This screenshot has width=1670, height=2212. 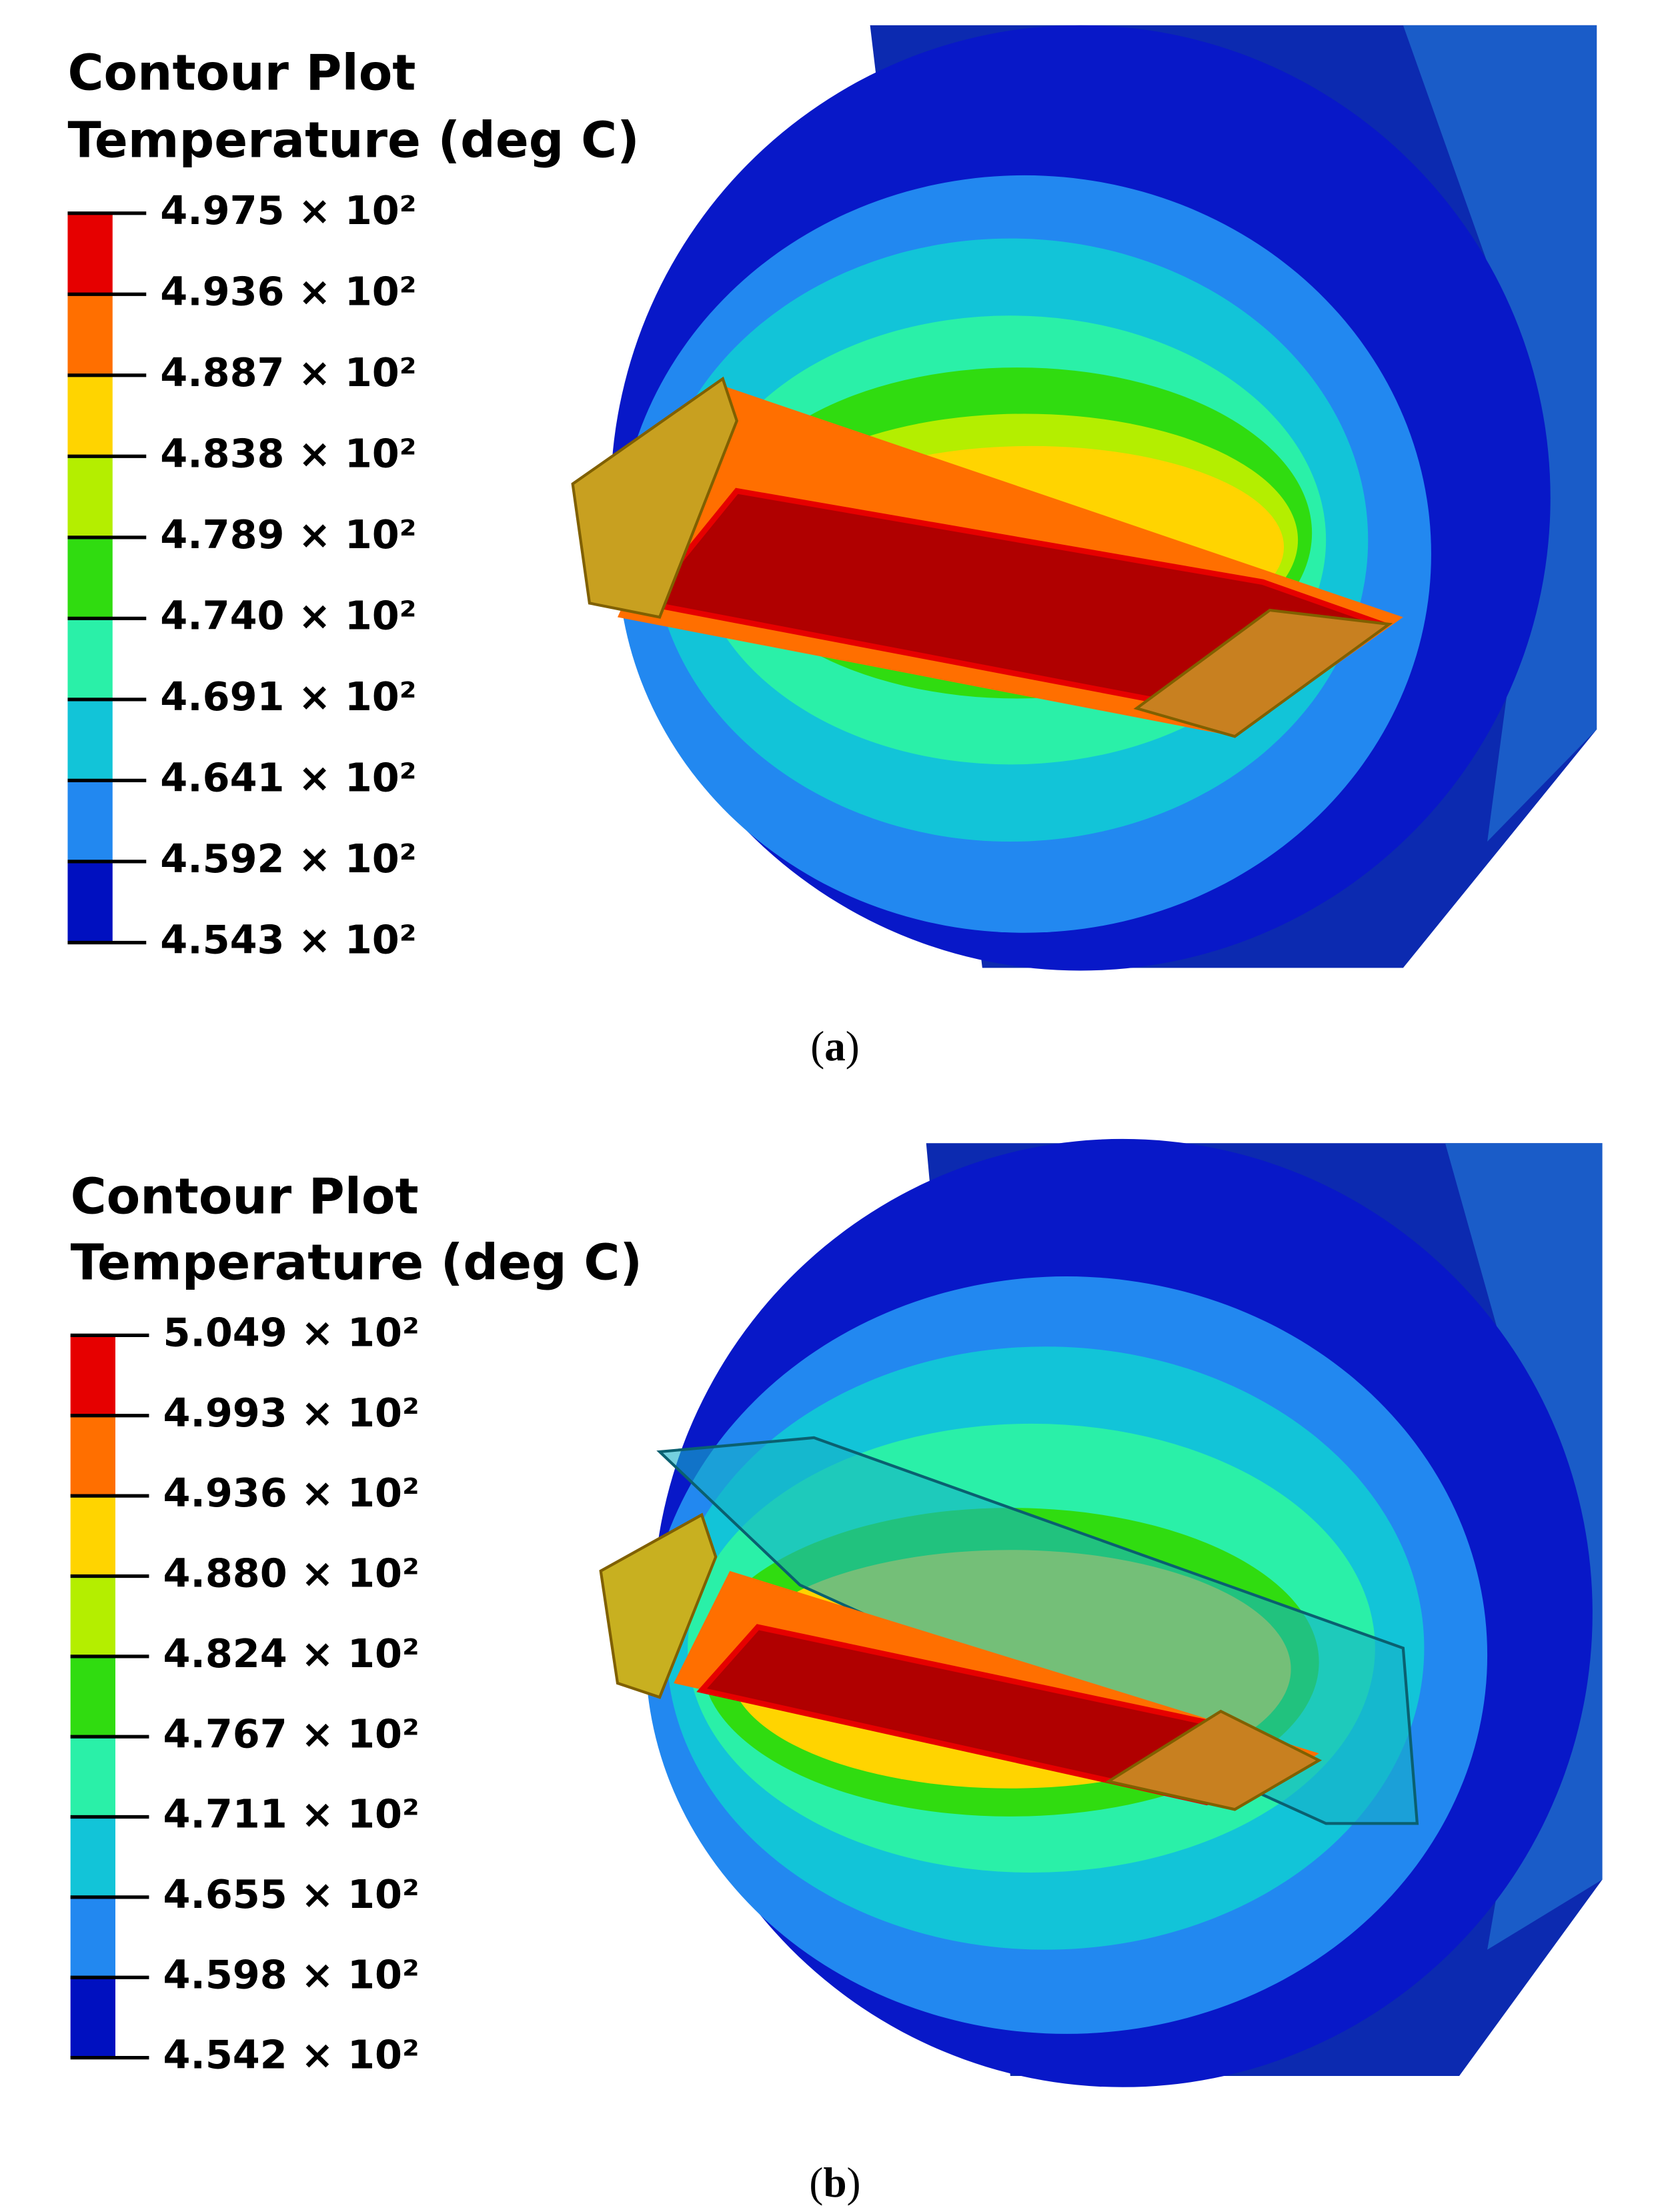 What do you see at coordinates (288, 697) in the screenshot?
I see `legend-label: 4.691 × 10²` at bounding box center [288, 697].